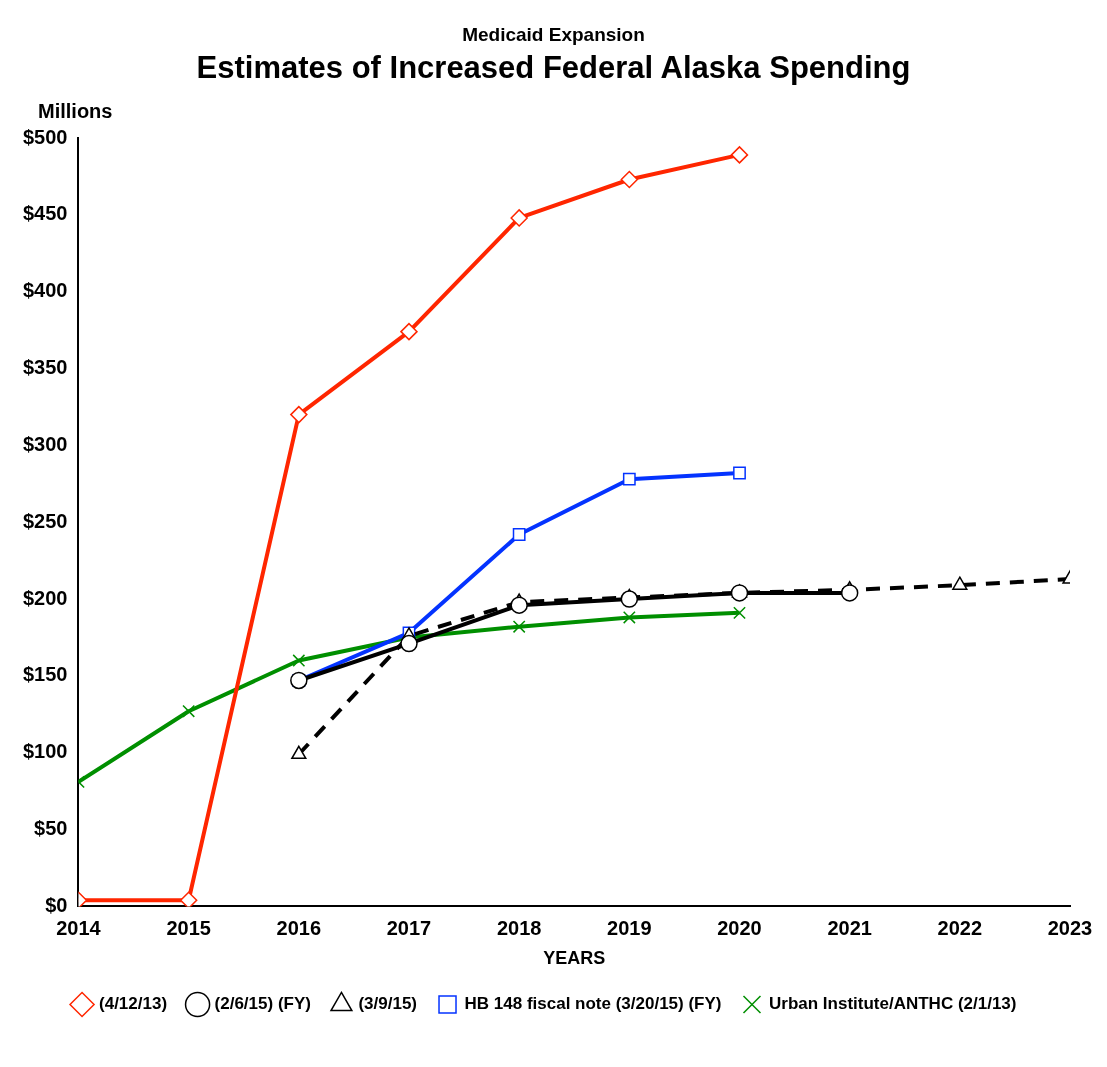 This screenshot has width=1107, height=1067. What do you see at coordinates (45, 290) in the screenshot?
I see `y-tick-label: $400` at bounding box center [45, 290].